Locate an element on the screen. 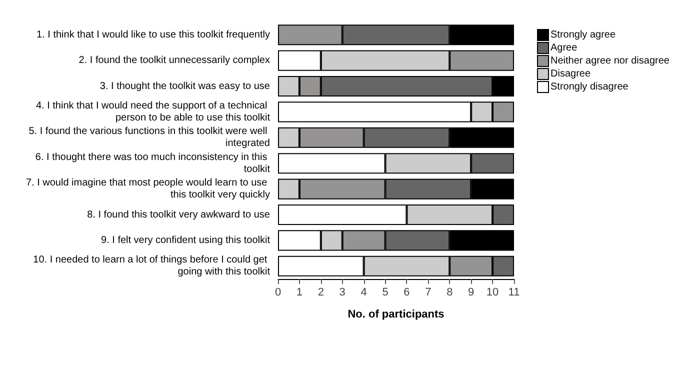 The height and width of the screenshot is (373, 686). y-tick-label: 3. I thought the toolkit was easy to use is located at coordinates (185, 86).